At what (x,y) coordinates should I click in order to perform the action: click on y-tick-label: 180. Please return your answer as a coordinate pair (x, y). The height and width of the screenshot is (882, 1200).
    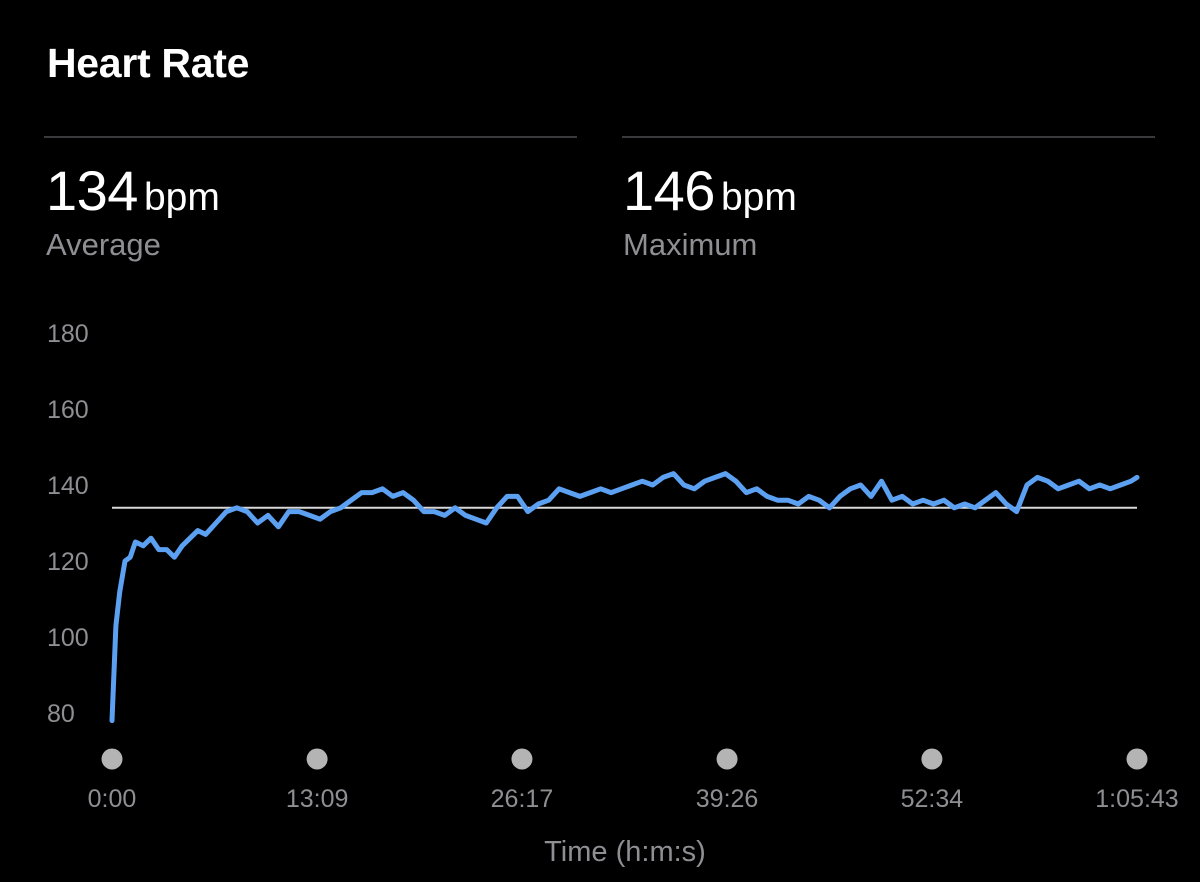
    Looking at the image, I should click on (68, 334).